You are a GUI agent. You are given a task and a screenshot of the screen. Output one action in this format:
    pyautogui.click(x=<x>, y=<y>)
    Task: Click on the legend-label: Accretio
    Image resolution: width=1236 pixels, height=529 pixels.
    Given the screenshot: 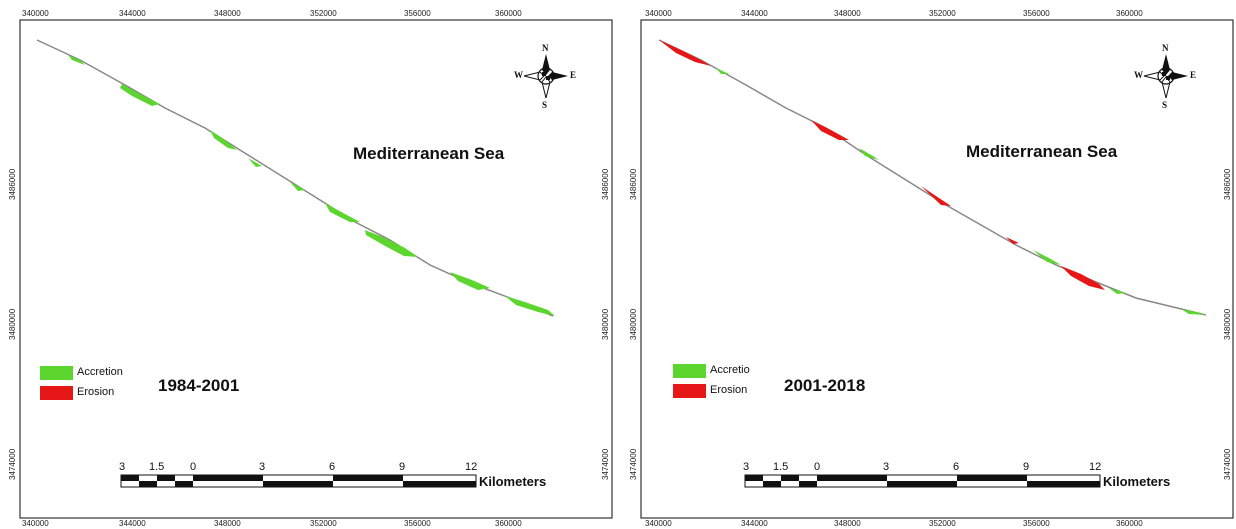 What is the action you would take?
    pyautogui.click(x=730, y=370)
    